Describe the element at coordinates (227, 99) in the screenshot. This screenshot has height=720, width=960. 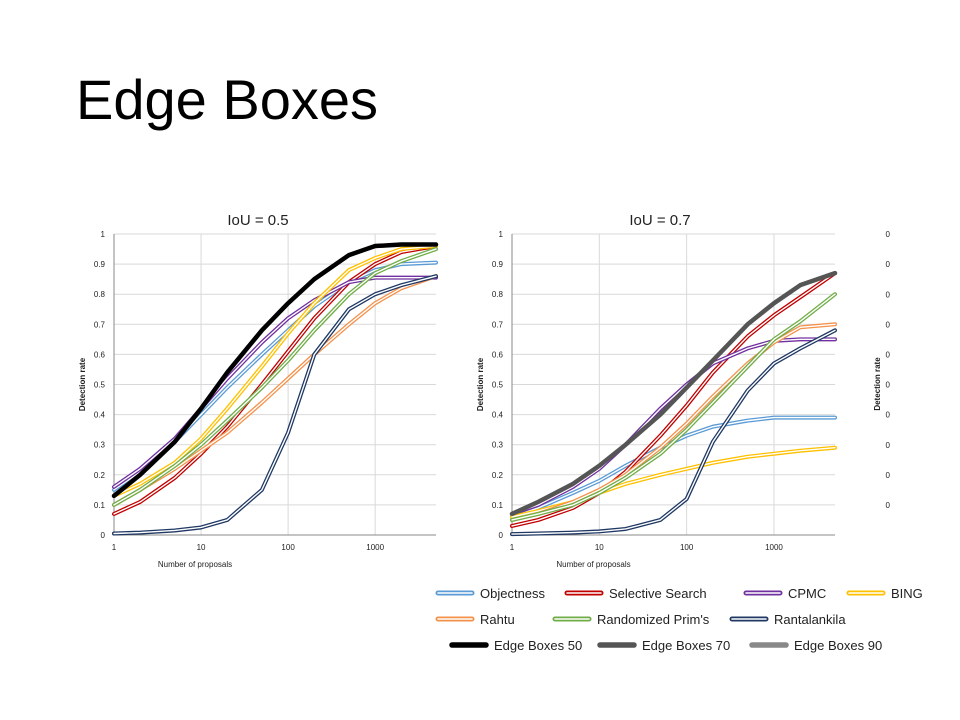
I see `slide-title: Edge Boxes` at that location.